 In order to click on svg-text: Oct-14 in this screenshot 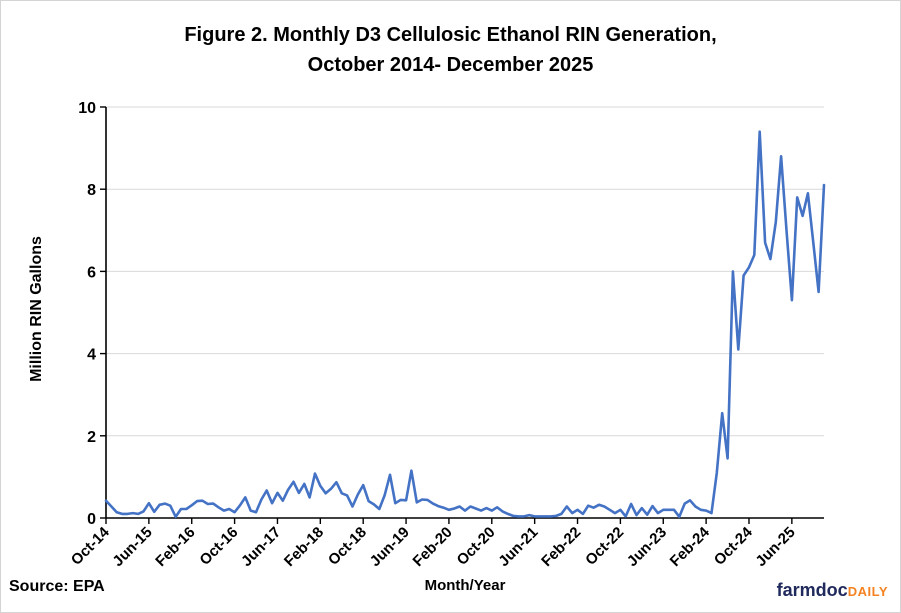, I will do `click(90, 545)`.